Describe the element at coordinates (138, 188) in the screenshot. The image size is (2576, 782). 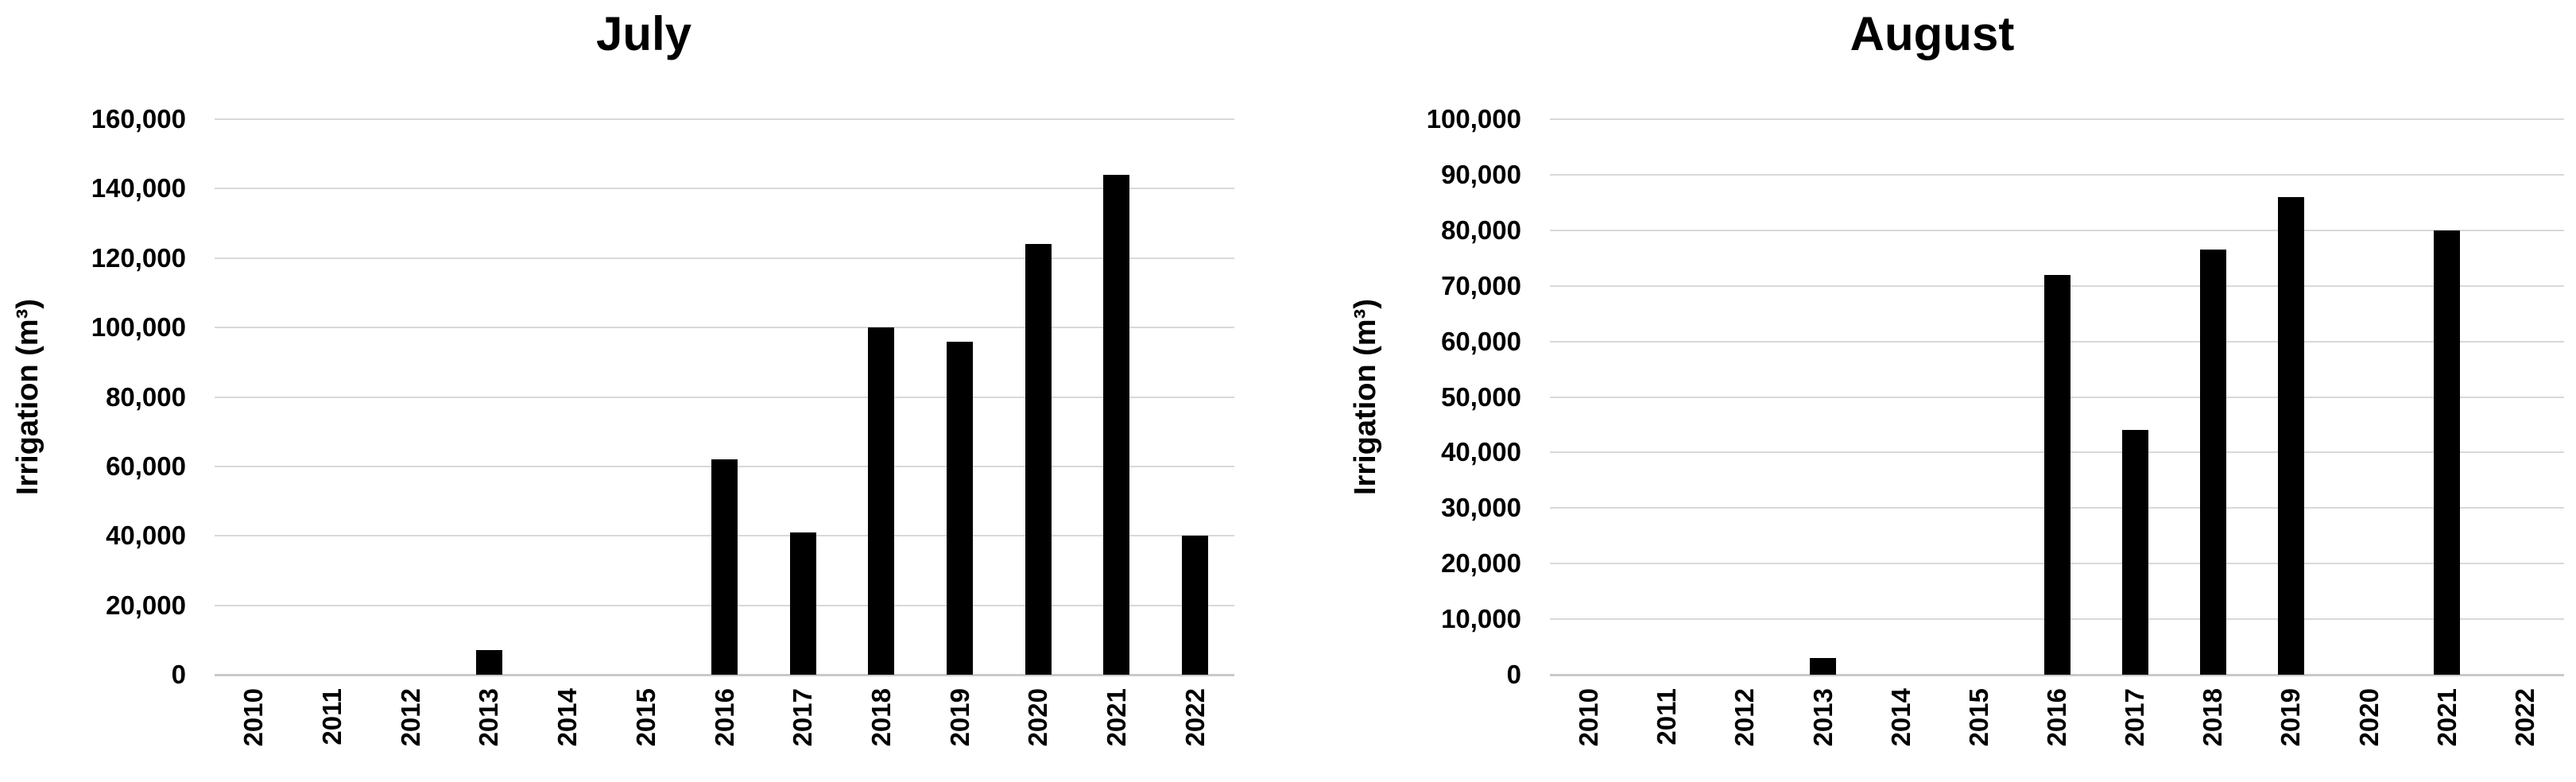
I see `y-tick-label: 140,000` at that location.